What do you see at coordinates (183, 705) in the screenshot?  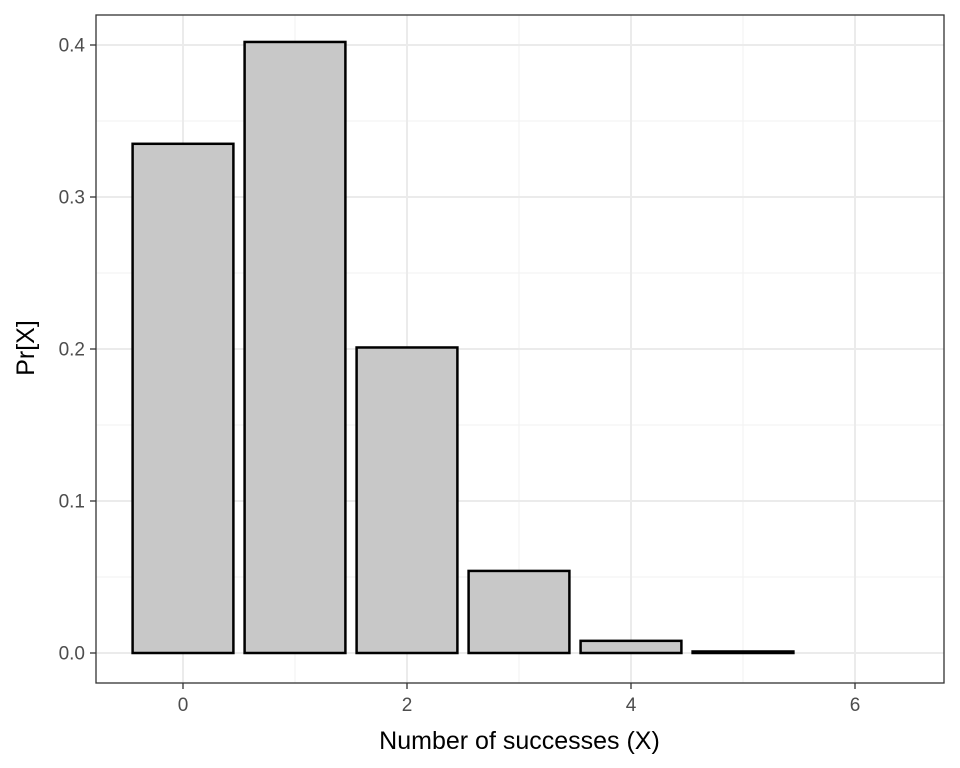 I see `x-tick-label: 0` at bounding box center [183, 705].